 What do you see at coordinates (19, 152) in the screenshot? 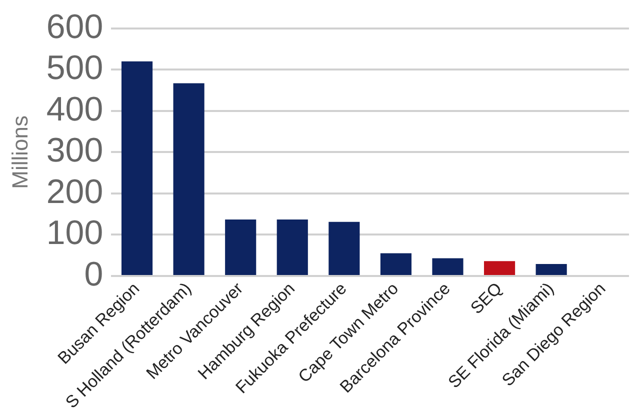
I see `y-axis-title: Millions` at bounding box center [19, 152].